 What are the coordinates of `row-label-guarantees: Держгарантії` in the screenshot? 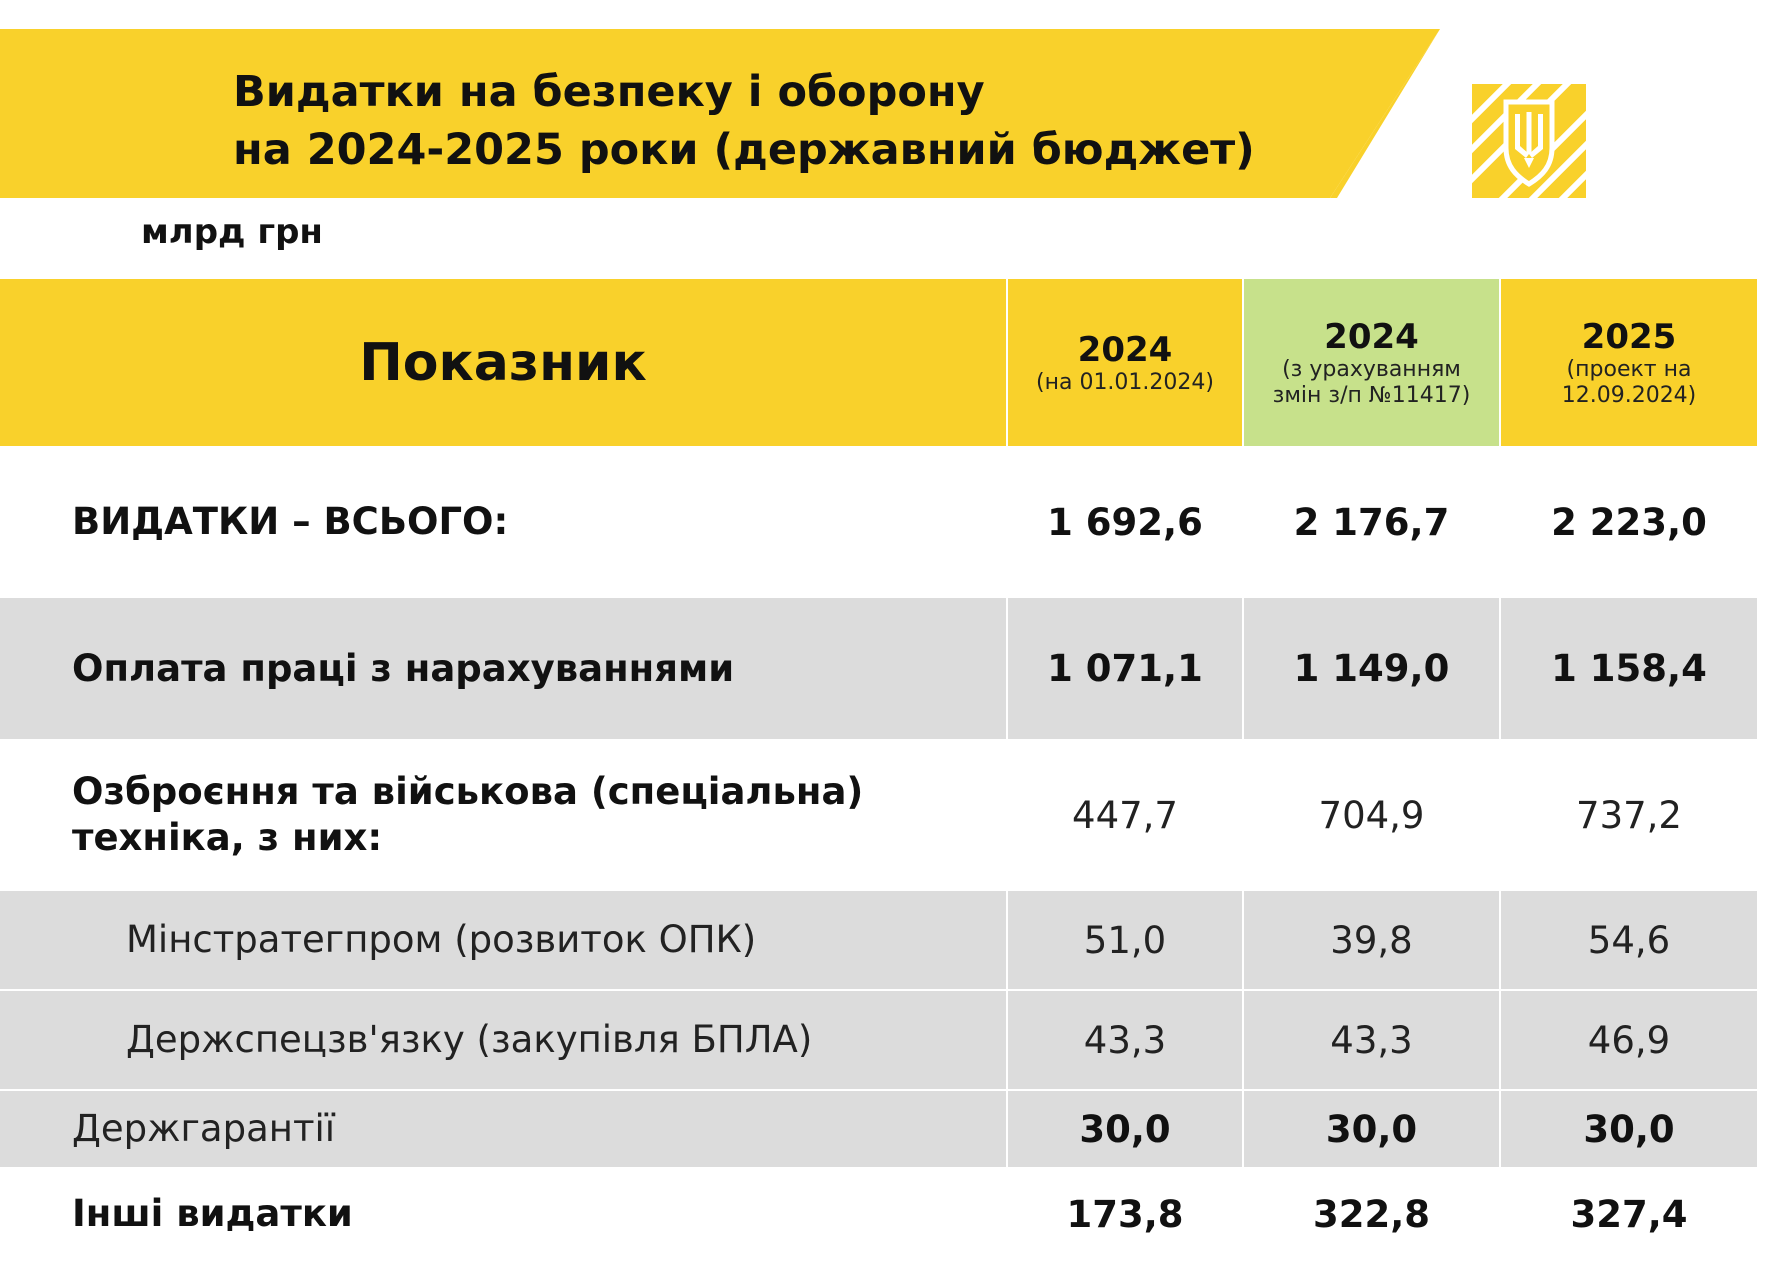 It's located at (504, 1130).